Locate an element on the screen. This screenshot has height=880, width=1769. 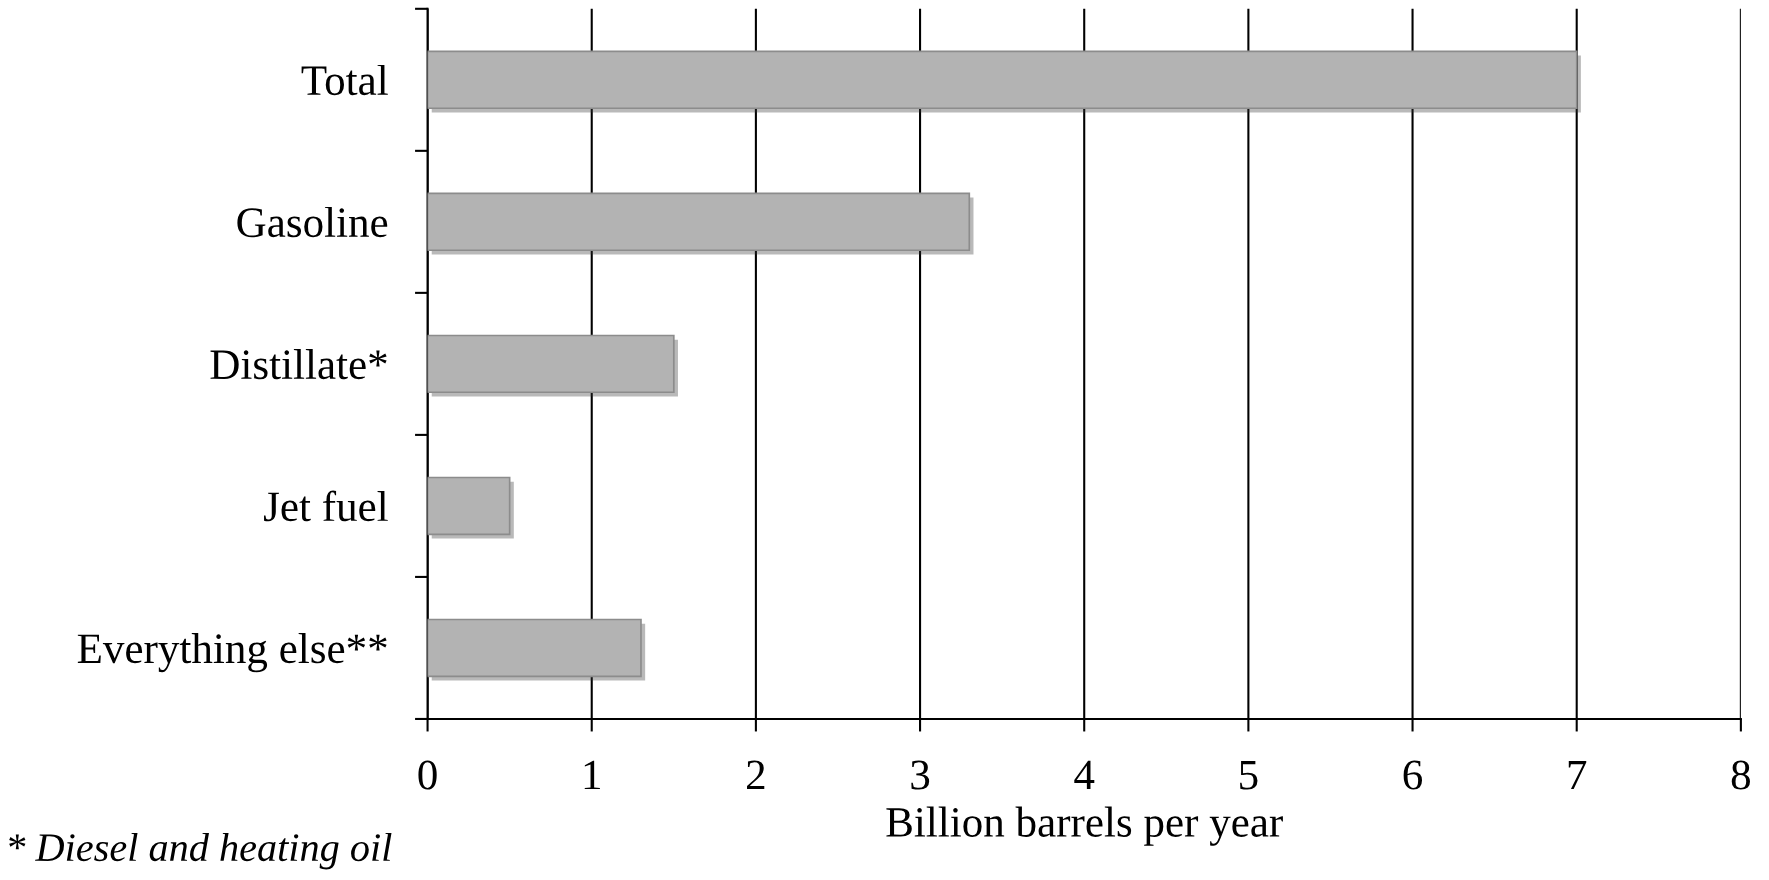
x-tick-label: 0 is located at coordinates (427, 775).